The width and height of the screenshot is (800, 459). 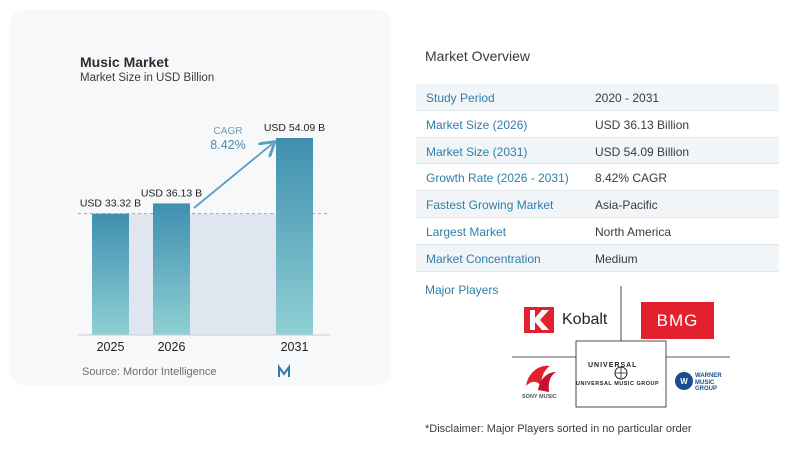 I want to click on warner-name: WARNER MUSIC GROUP, so click(x=708, y=382).